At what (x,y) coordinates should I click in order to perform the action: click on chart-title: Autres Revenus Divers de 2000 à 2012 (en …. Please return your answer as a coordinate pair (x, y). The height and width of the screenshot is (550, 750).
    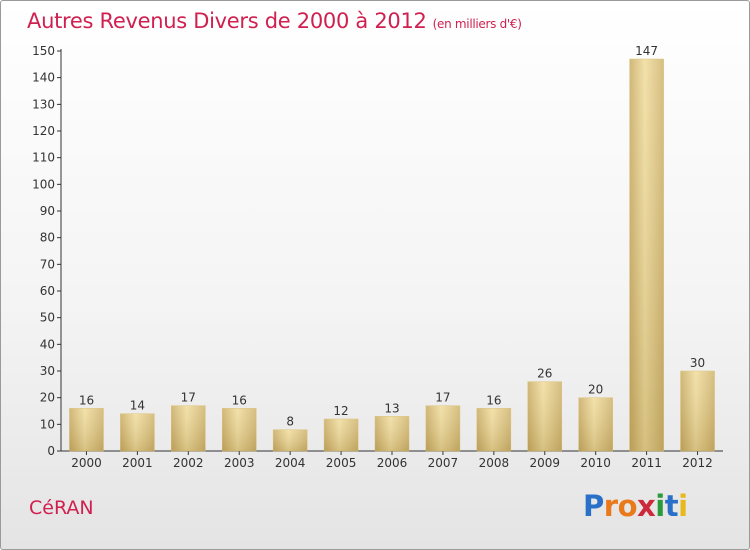
    Looking at the image, I should click on (274, 21).